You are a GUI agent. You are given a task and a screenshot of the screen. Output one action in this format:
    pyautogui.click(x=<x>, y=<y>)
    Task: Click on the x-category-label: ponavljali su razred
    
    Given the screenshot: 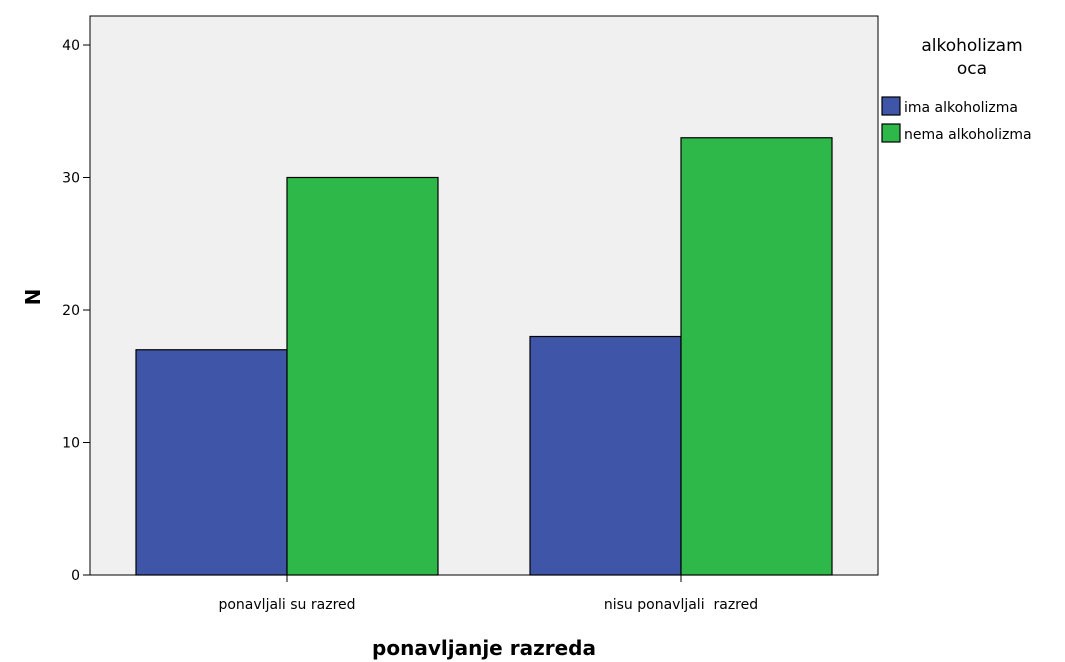 What is the action you would take?
    pyautogui.click(x=286, y=605)
    